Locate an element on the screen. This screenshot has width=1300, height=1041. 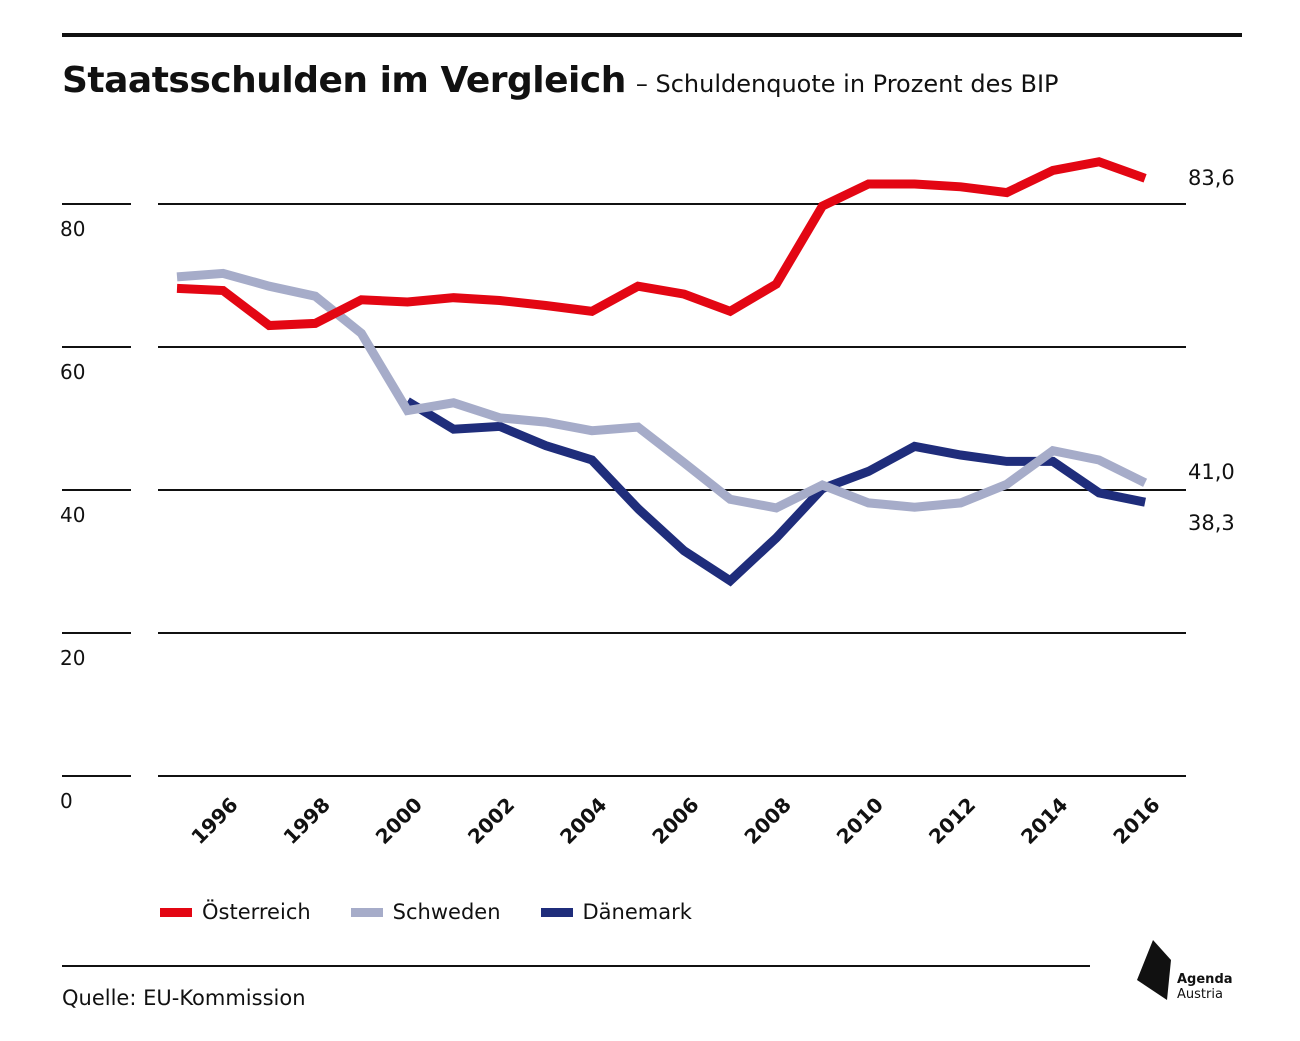
x-tick-label: 2012 is located at coordinates (952, 821).